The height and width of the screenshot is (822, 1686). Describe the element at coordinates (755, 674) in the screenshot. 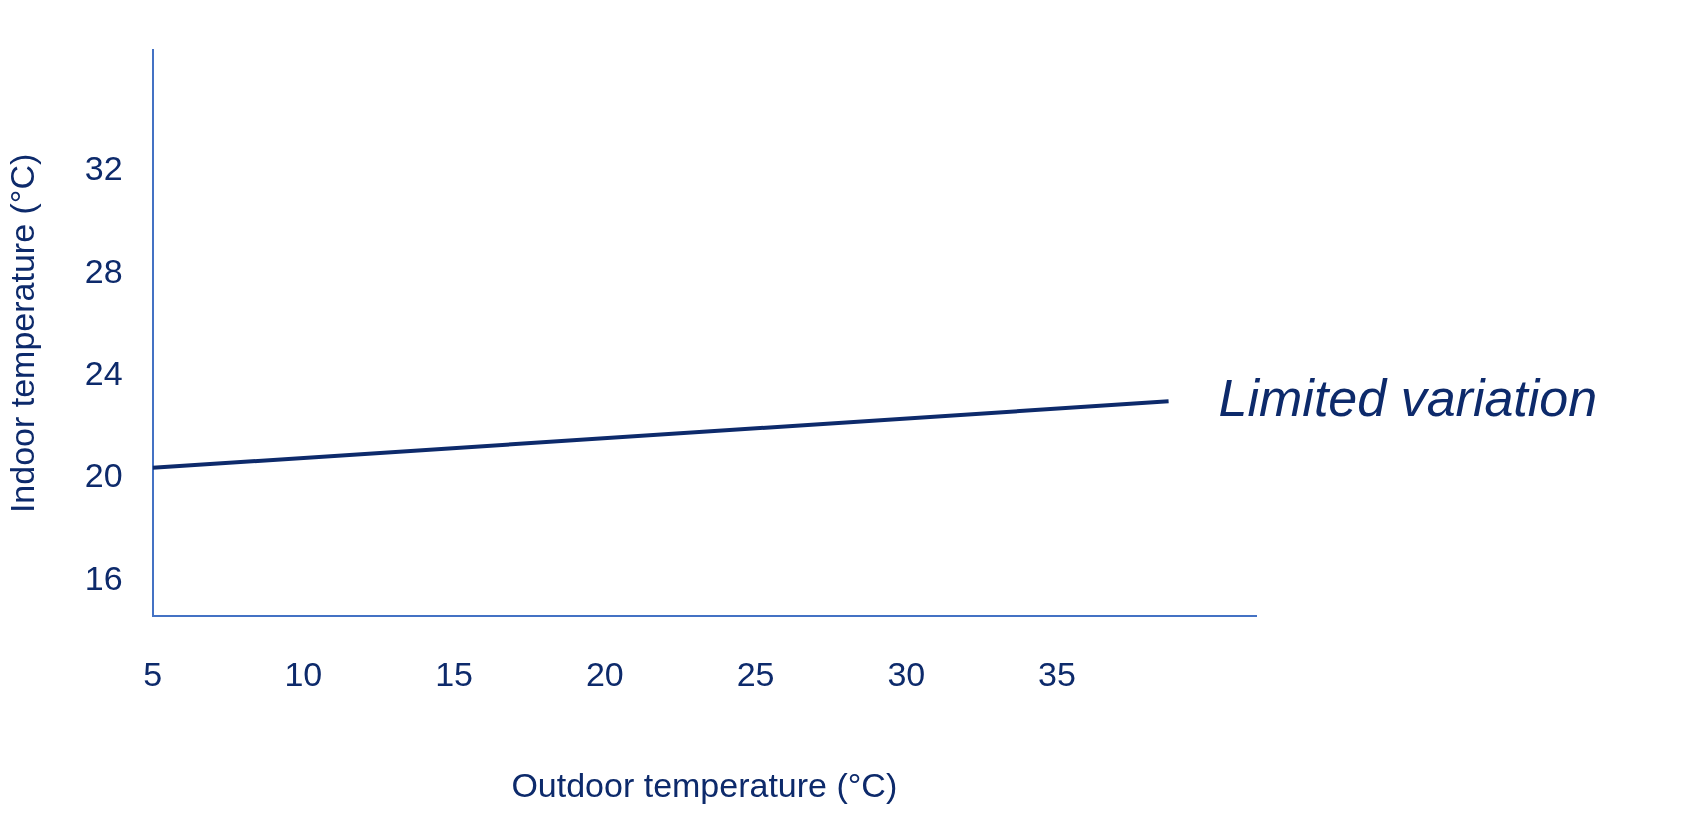

I see `x-tick-label: 25` at that location.